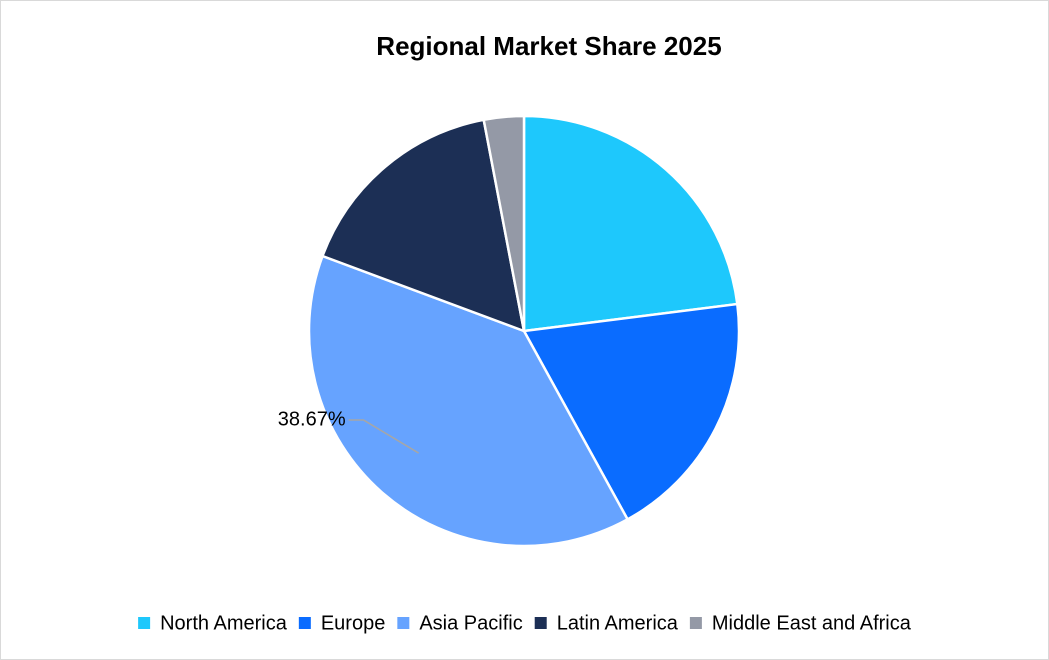 The width and height of the screenshot is (1049, 660). What do you see at coordinates (224, 623) in the screenshot?
I see `legend-label: North America` at bounding box center [224, 623].